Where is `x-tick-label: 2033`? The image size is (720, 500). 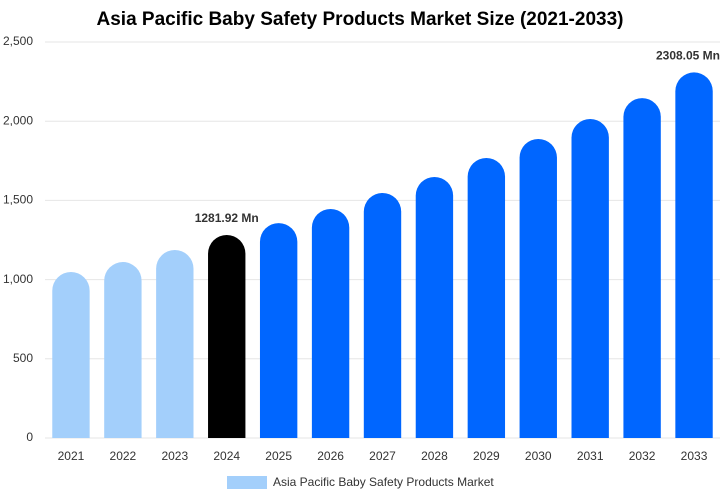 x-tick-label: 2033 is located at coordinates (694, 456).